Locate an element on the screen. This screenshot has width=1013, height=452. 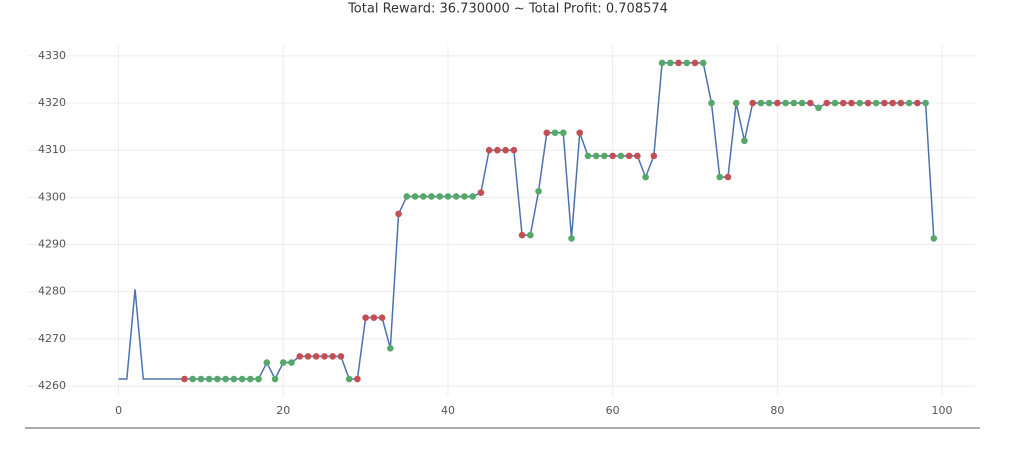
x-tick-label: 80 is located at coordinates (777, 410).